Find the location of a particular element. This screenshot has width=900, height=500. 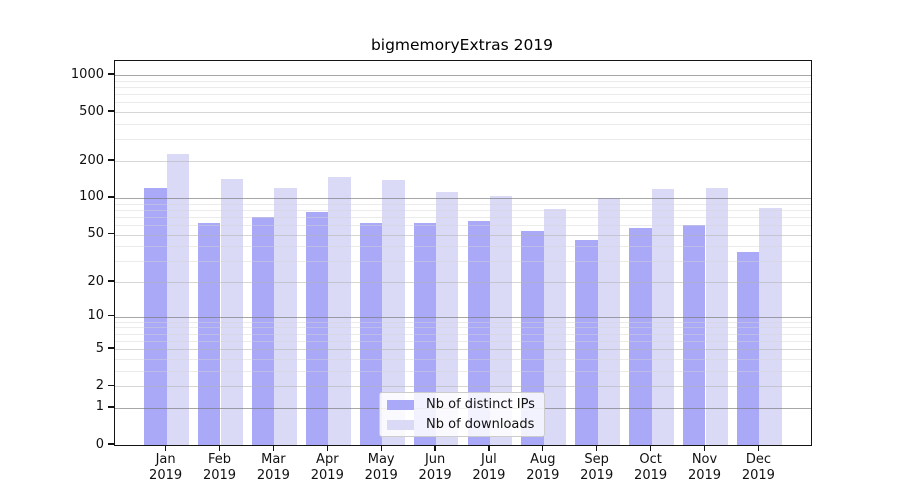

bar-aug-distinct-ips is located at coordinates (532, 338).